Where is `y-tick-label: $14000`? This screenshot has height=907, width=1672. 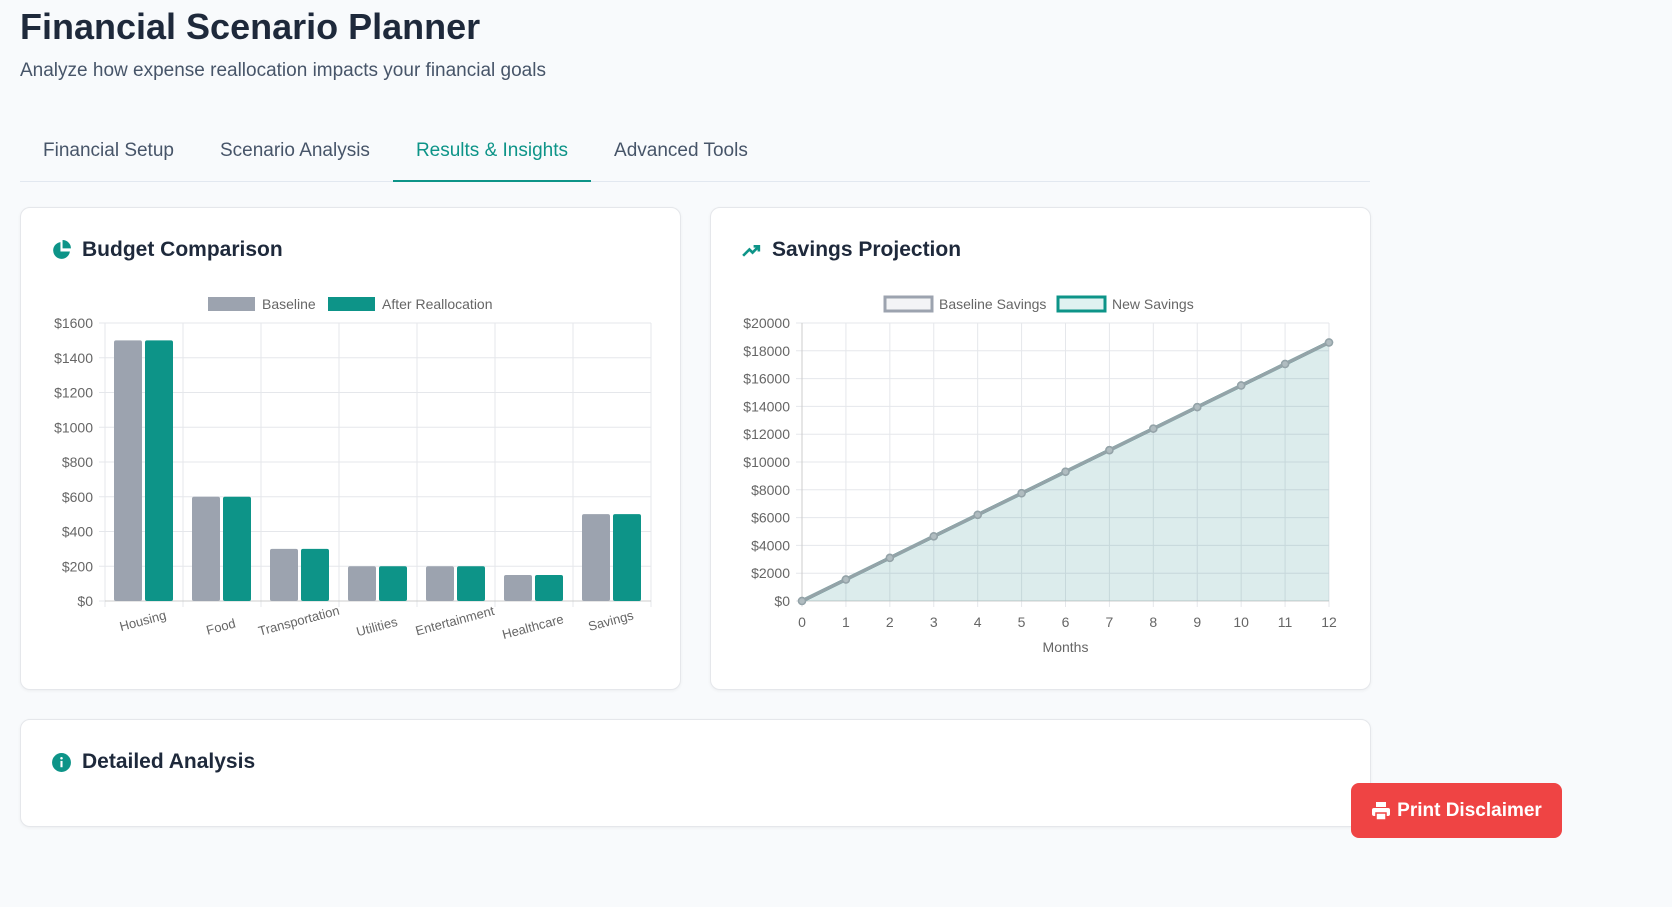
y-tick-label: $14000 is located at coordinates (766, 406).